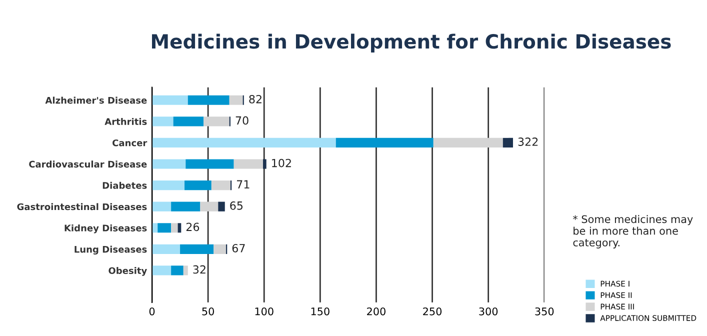  What do you see at coordinates (88, 164) in the screenshot?
I see `y-tick-label: Cardiovascular Disease` at bounding box center [88, 164].